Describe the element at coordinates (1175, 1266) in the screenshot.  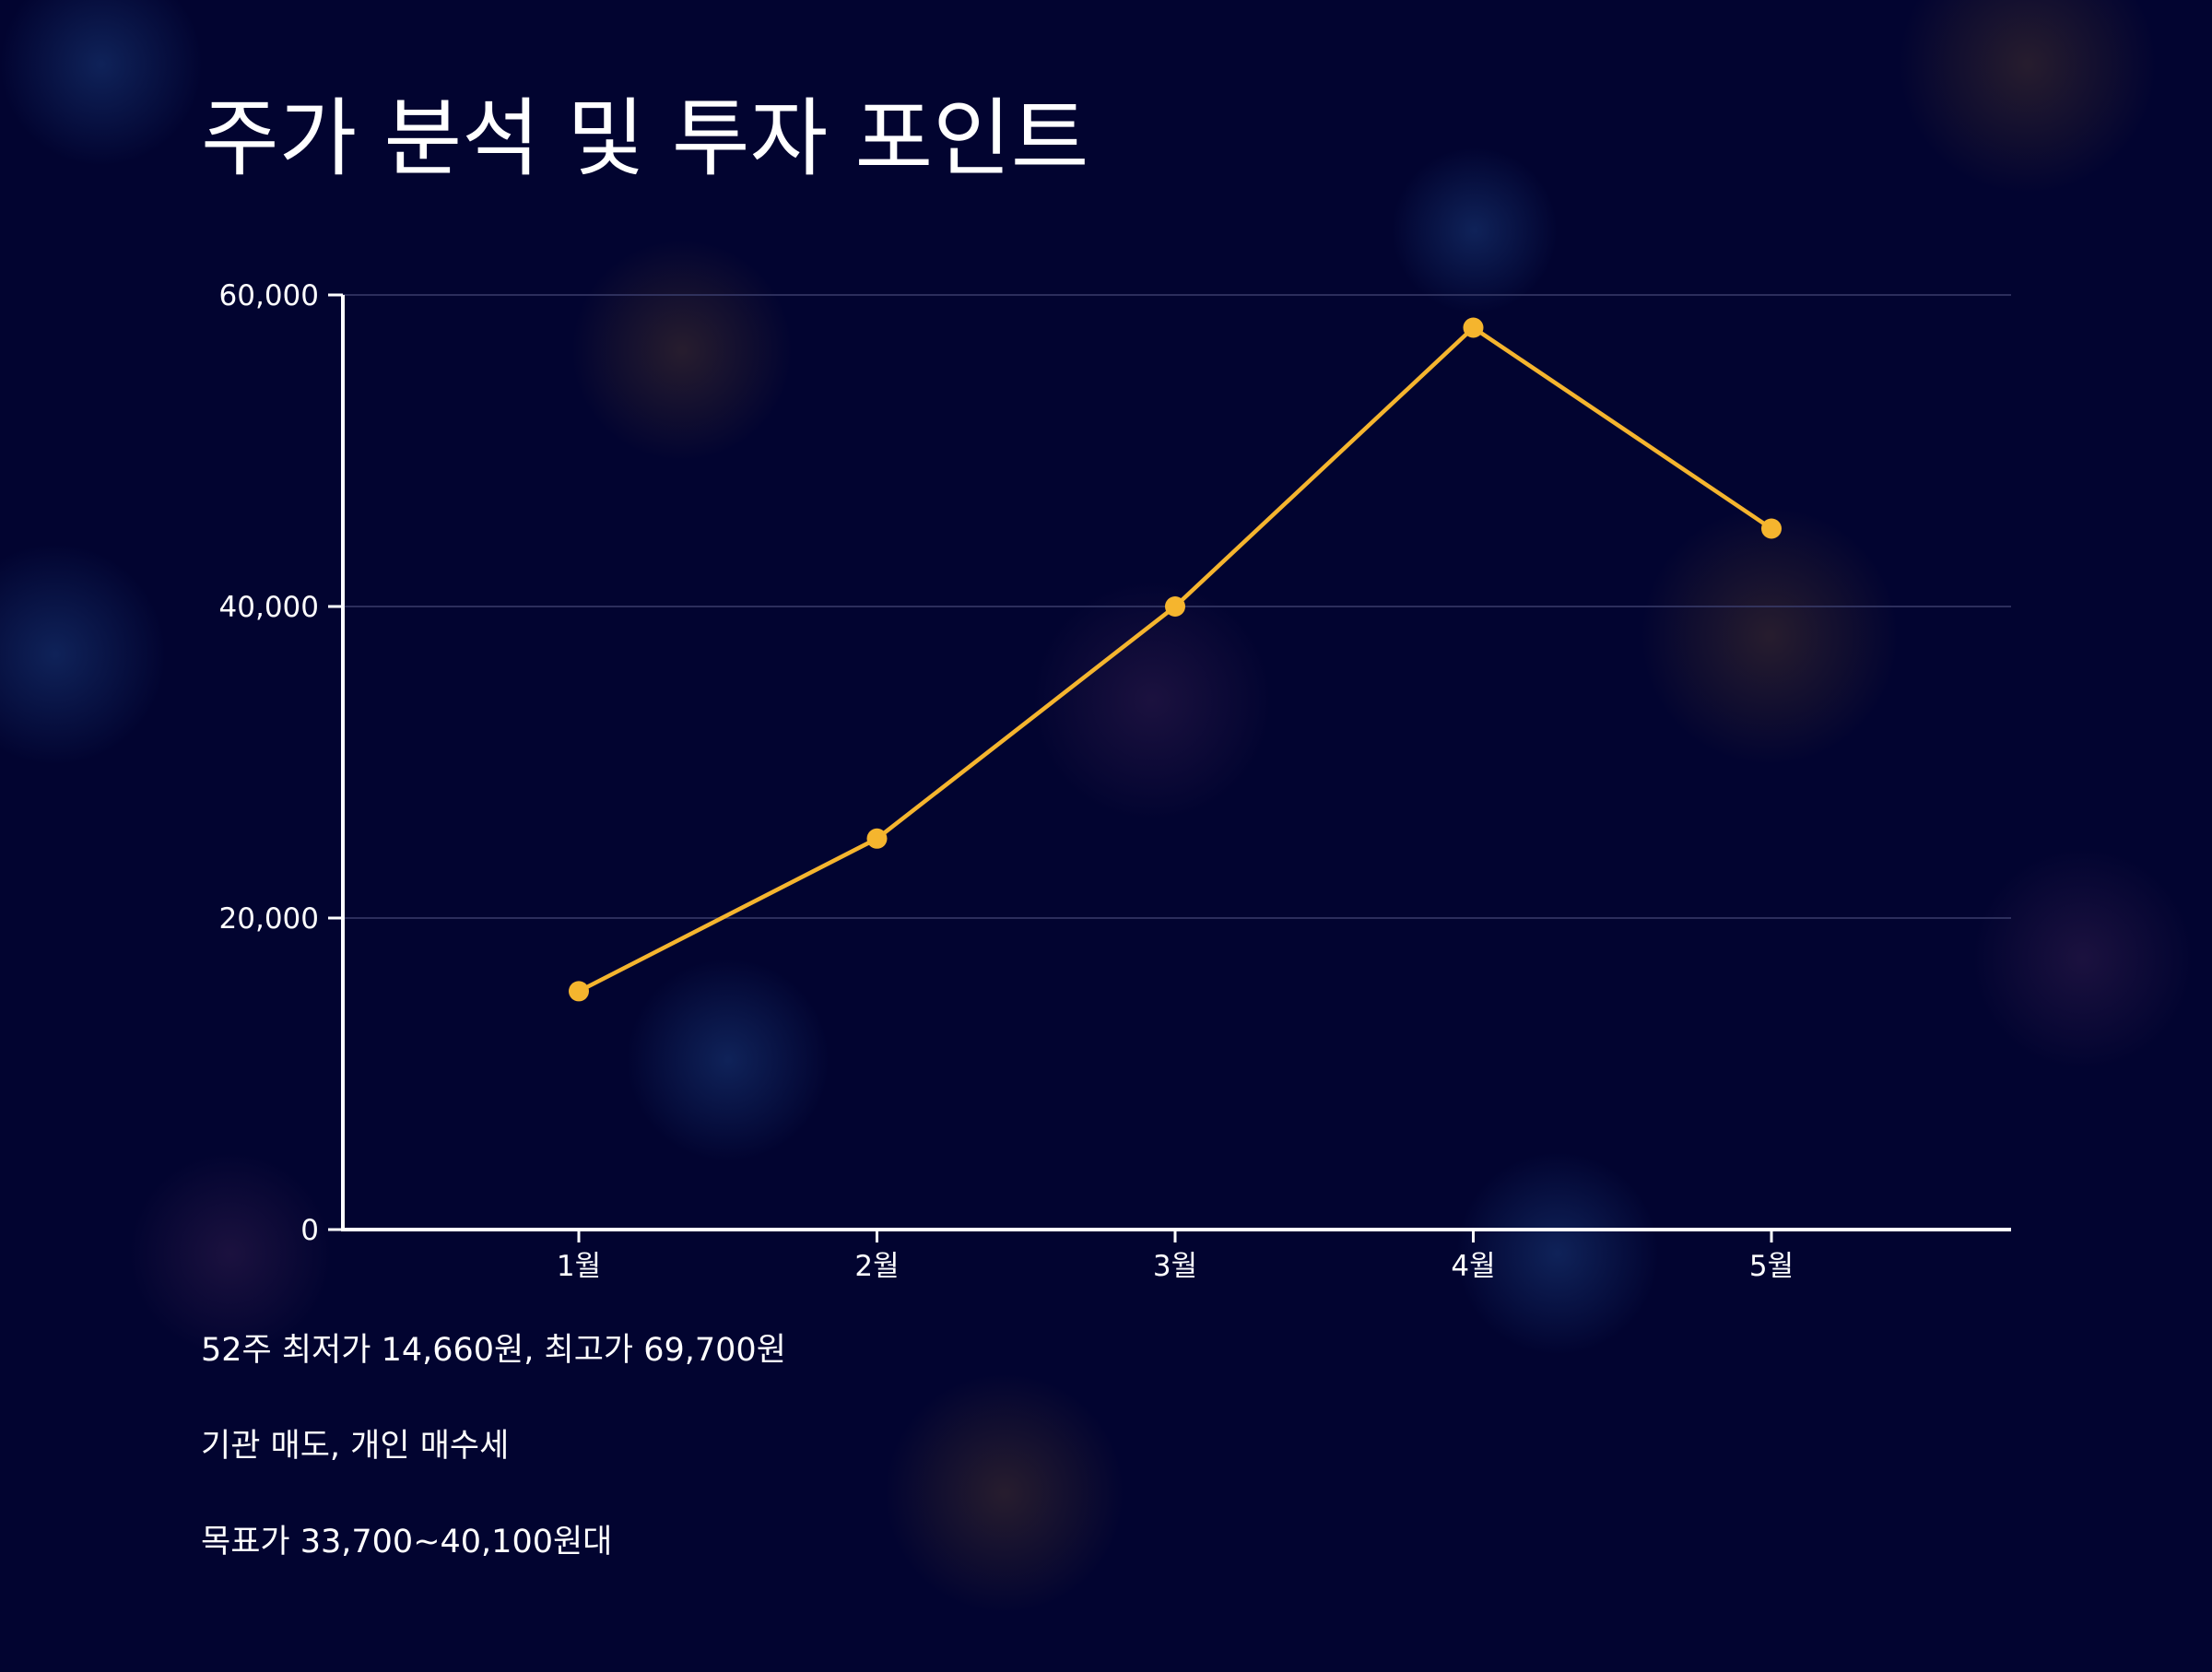
I see `x-tick-label: 3월` at that location.